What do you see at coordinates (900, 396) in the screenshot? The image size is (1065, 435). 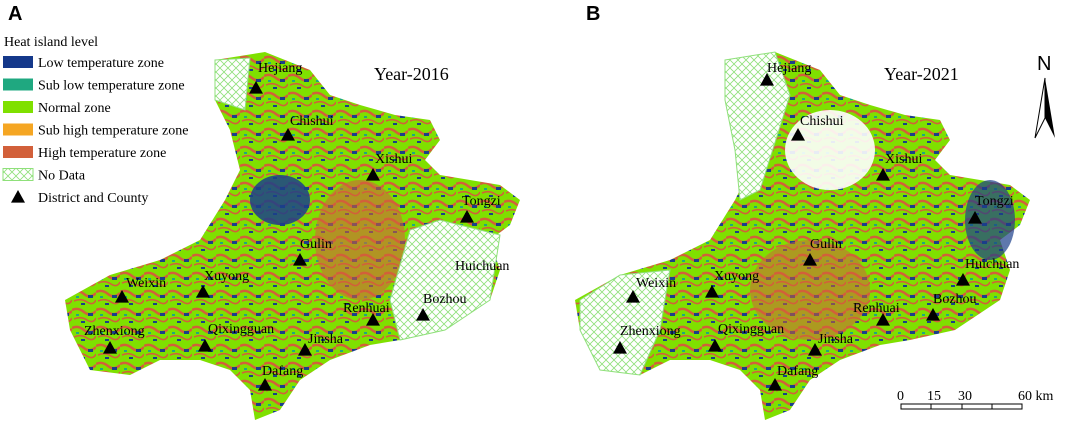 I see `scale-label: 0` at bounding box center [900, 396].